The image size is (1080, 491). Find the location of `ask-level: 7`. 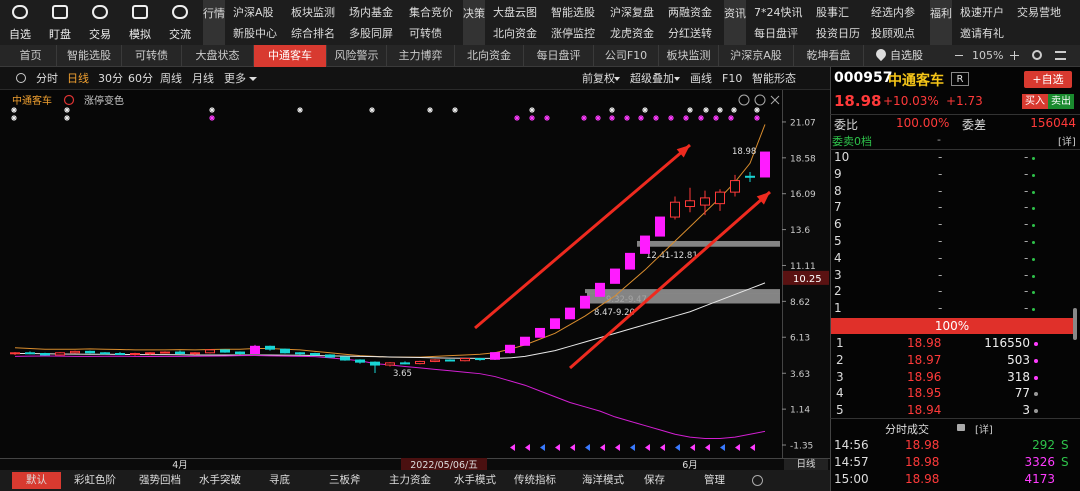

ask-level: 7 is located at coordinates (838, 207).